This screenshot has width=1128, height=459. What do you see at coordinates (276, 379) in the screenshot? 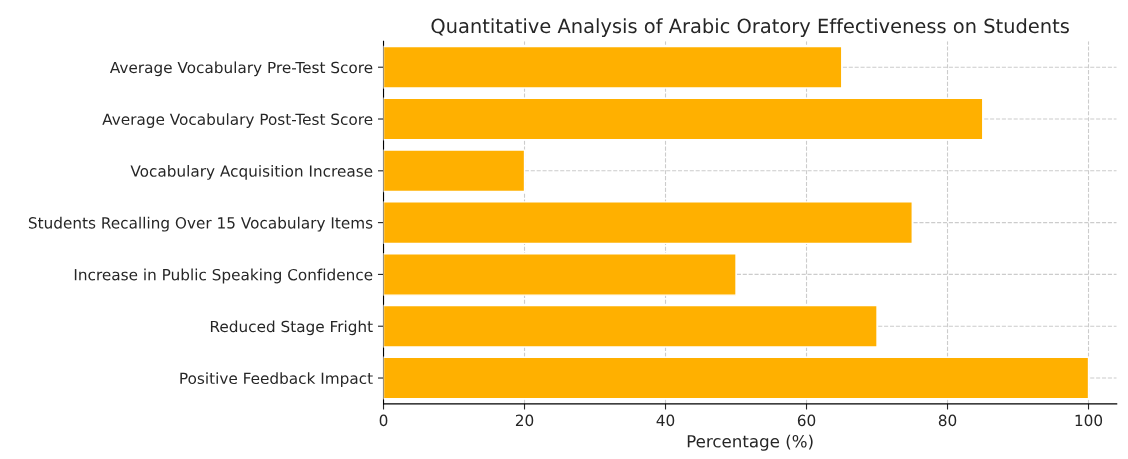
I see `y-tick-label: Positive Feedback Impact` at bounding box center [276, 379].